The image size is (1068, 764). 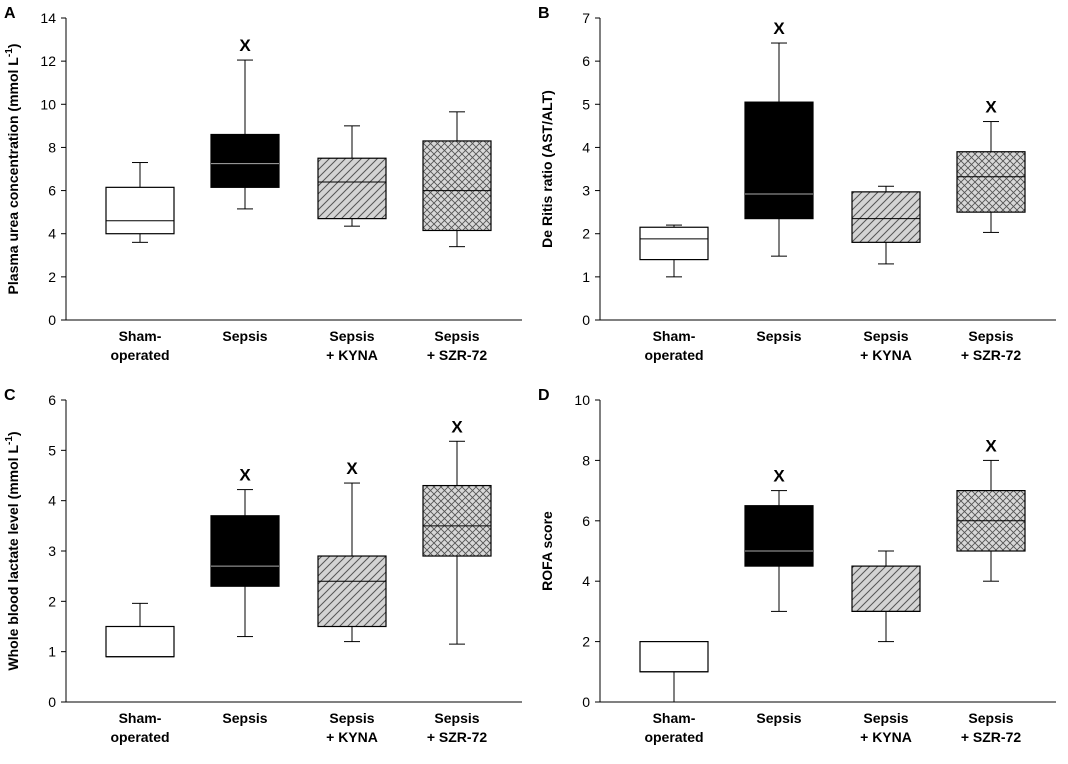 I want to click on y-axis-label: Whole blood lactate level (mmol L-1), so click(x=12, y=550).